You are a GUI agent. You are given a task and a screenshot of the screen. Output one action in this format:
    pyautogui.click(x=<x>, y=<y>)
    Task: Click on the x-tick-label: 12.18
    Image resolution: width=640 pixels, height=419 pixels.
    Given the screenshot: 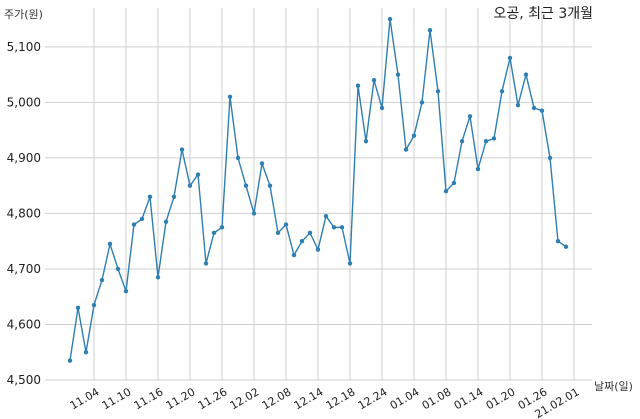 What is the action you would take?
    pyautogui.click(x=341, y=398)
    